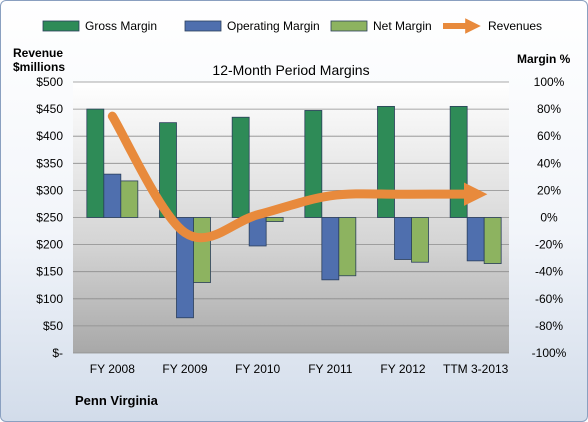 The width and height of the screenshot is (588, 422). Describe the element at coordinates (274, 219) in the screenshot. I see `bar-net-margin-fy-2010` at that location.